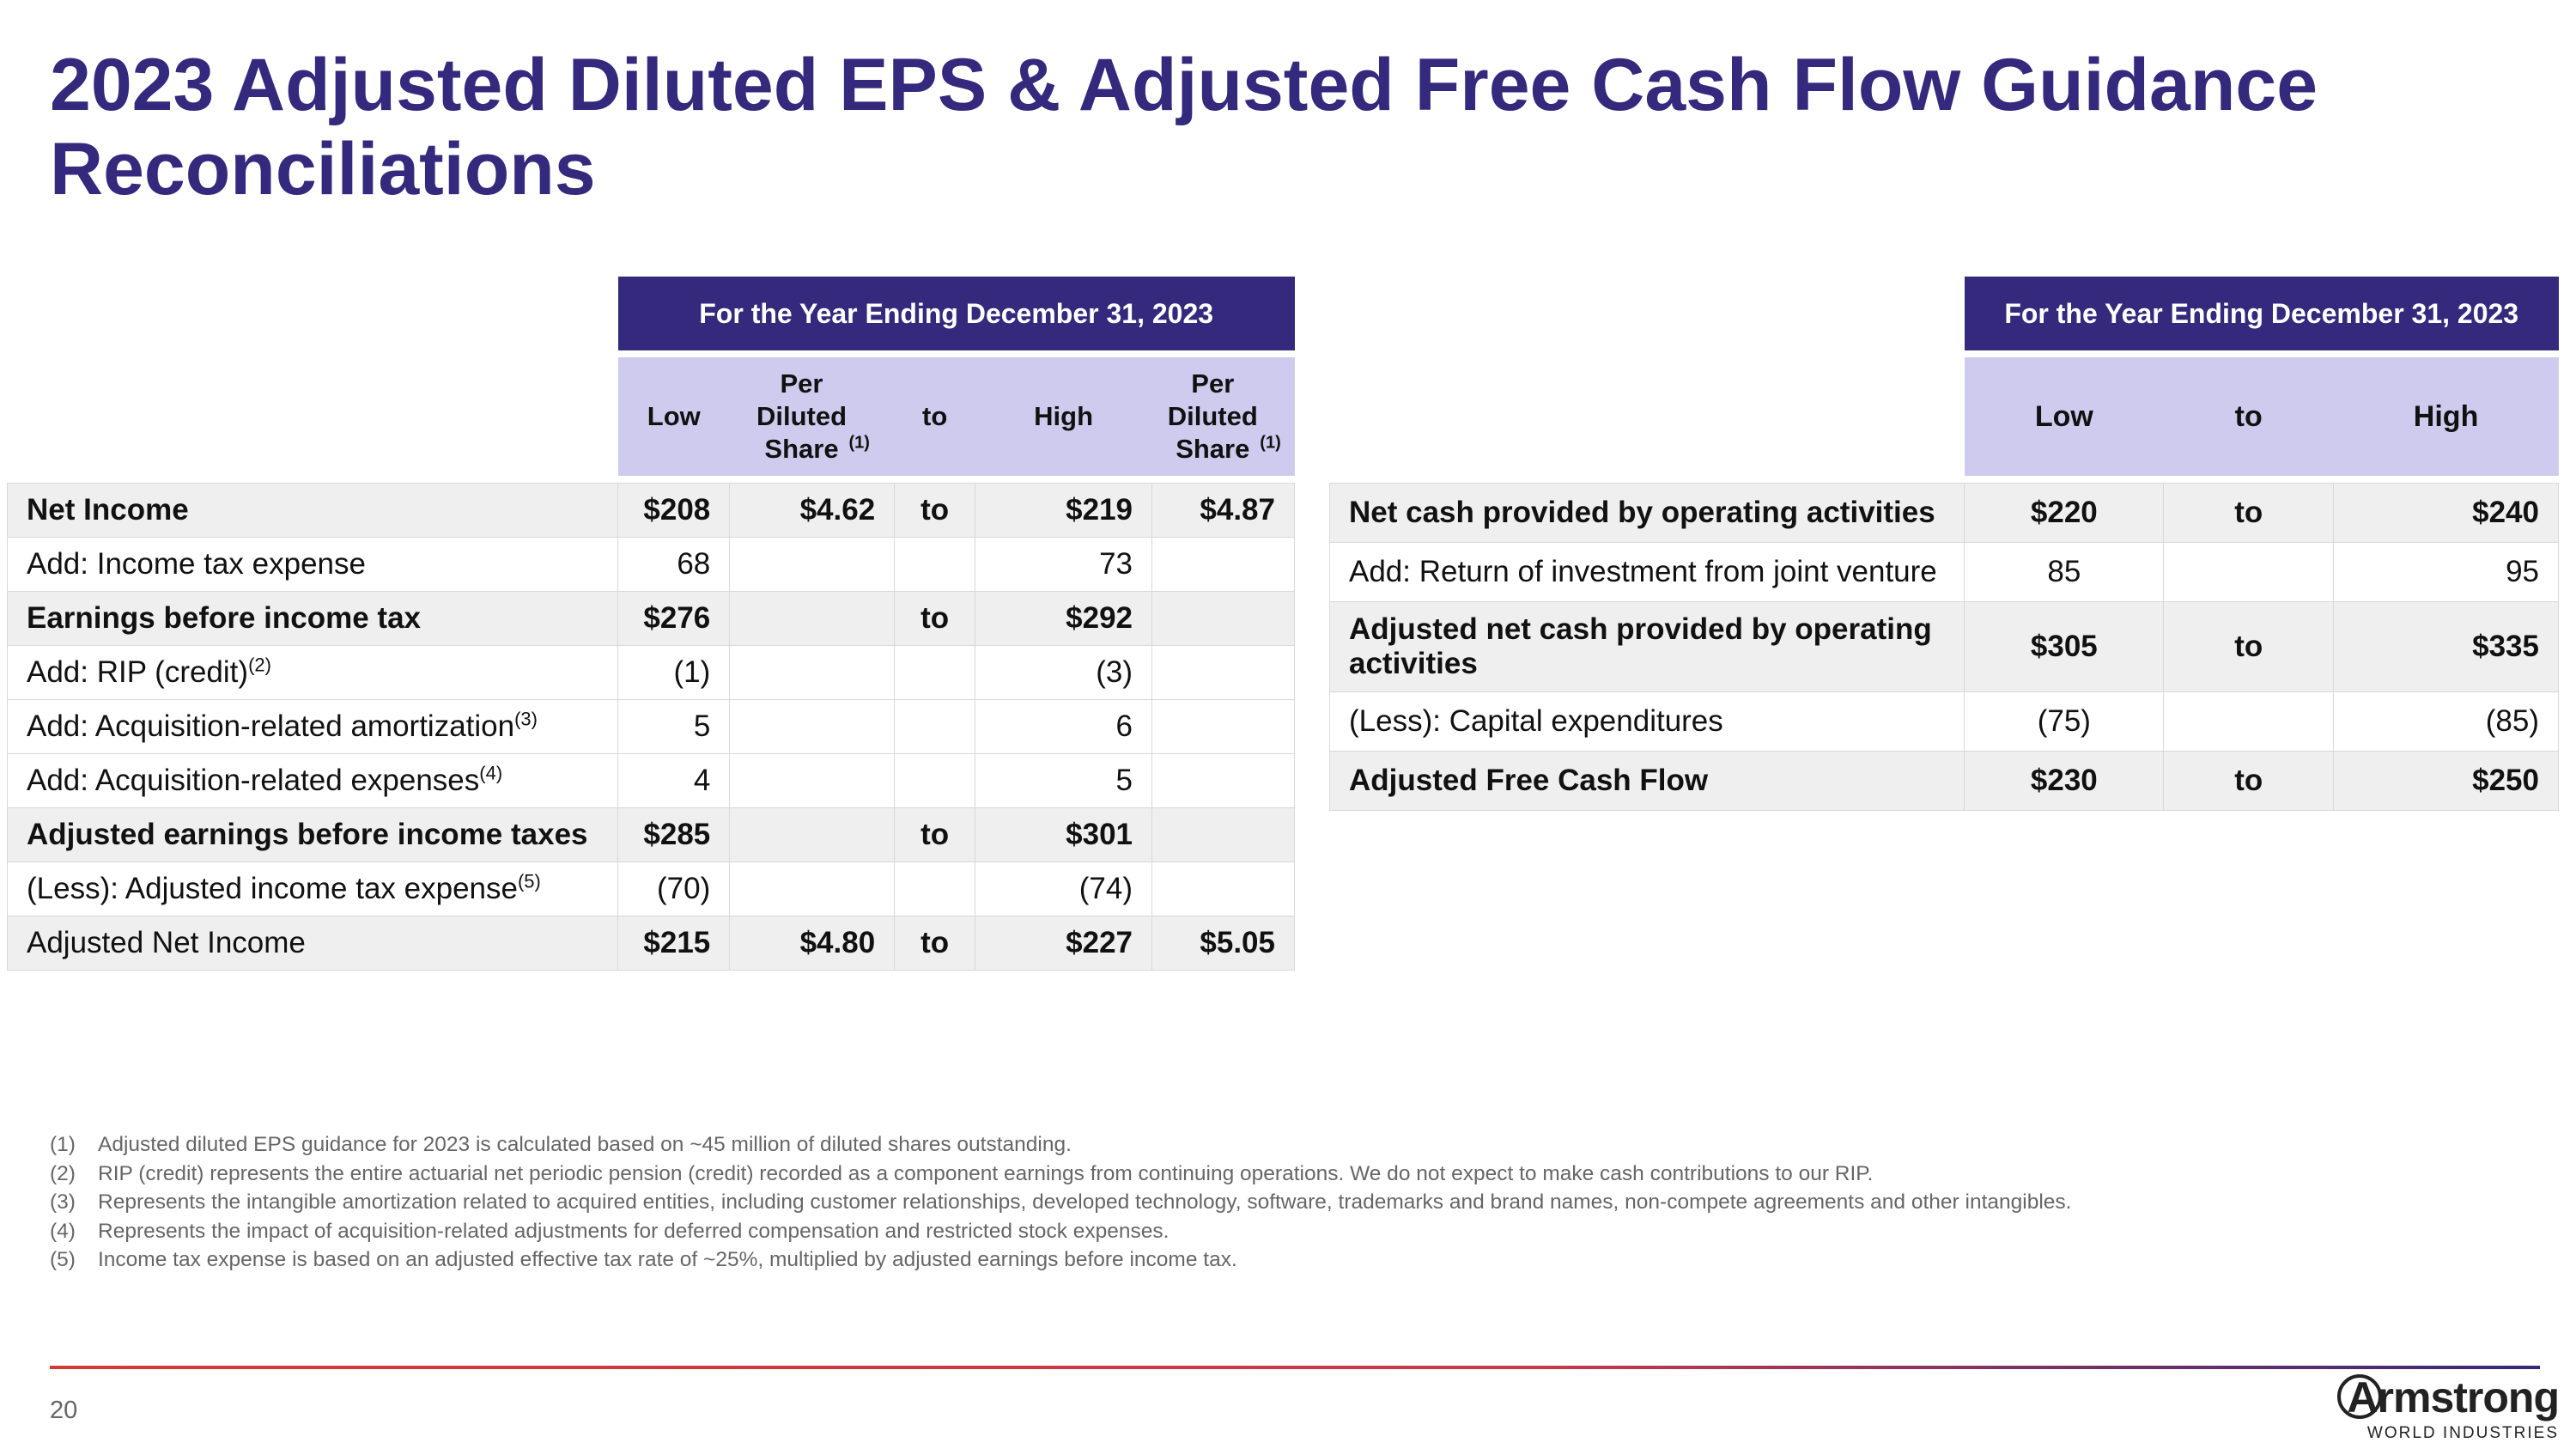  I want to click on logo-wordmark: Armstrong, so click(2453, 1397).